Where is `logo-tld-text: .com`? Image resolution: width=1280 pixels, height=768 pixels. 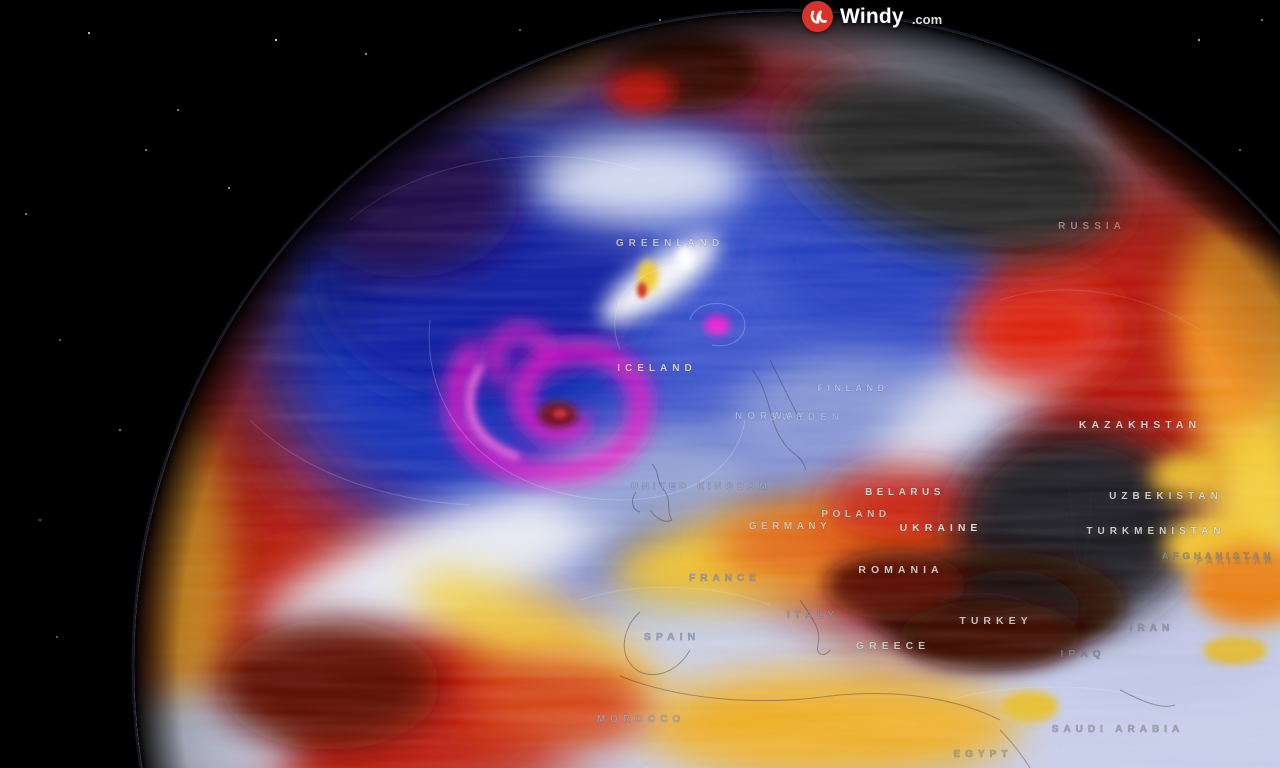
logo-tld-text: .com is located at coordinates (927, 19).